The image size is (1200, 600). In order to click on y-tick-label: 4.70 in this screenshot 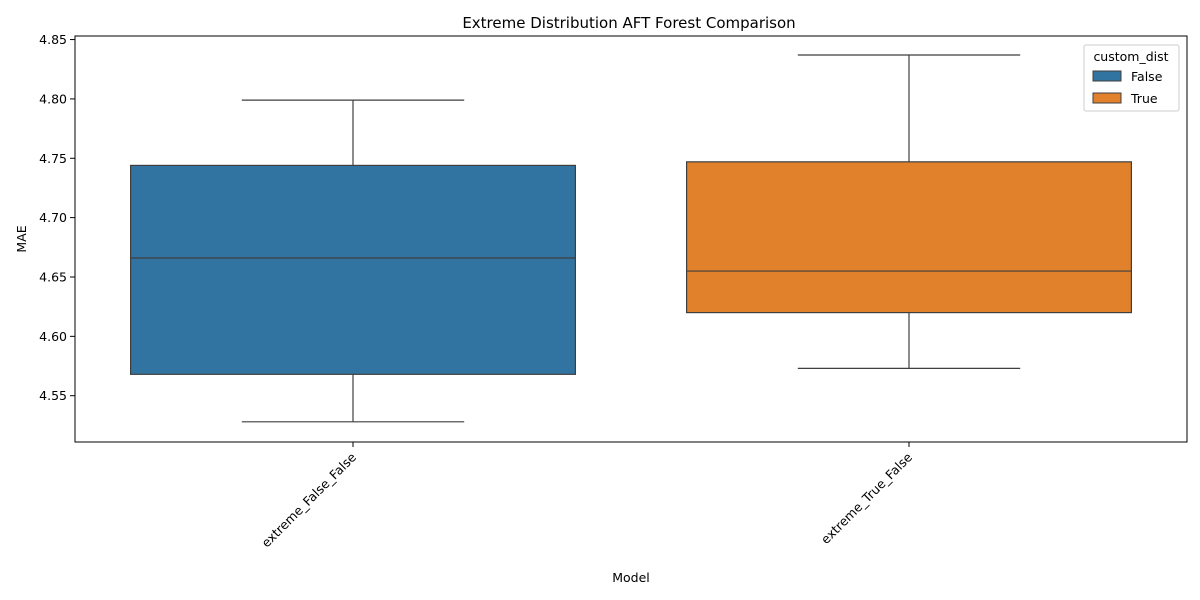, I will do `click(53, 217)`.